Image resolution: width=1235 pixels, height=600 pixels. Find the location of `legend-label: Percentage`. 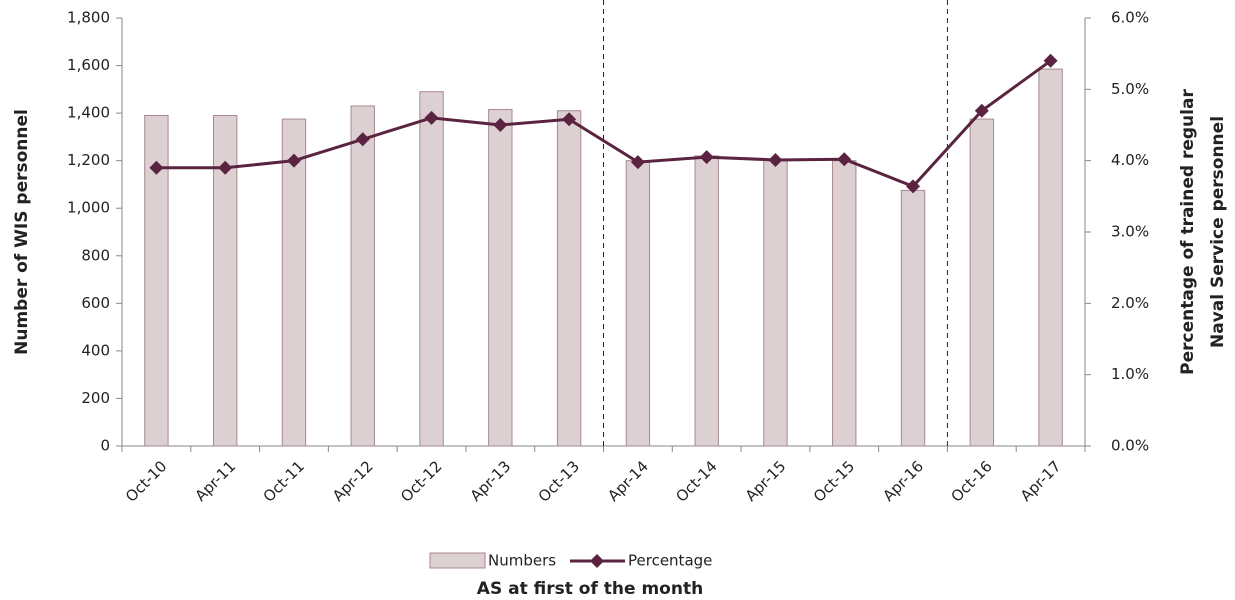

legend-label: Percentage is located at coordinates (670, 561).